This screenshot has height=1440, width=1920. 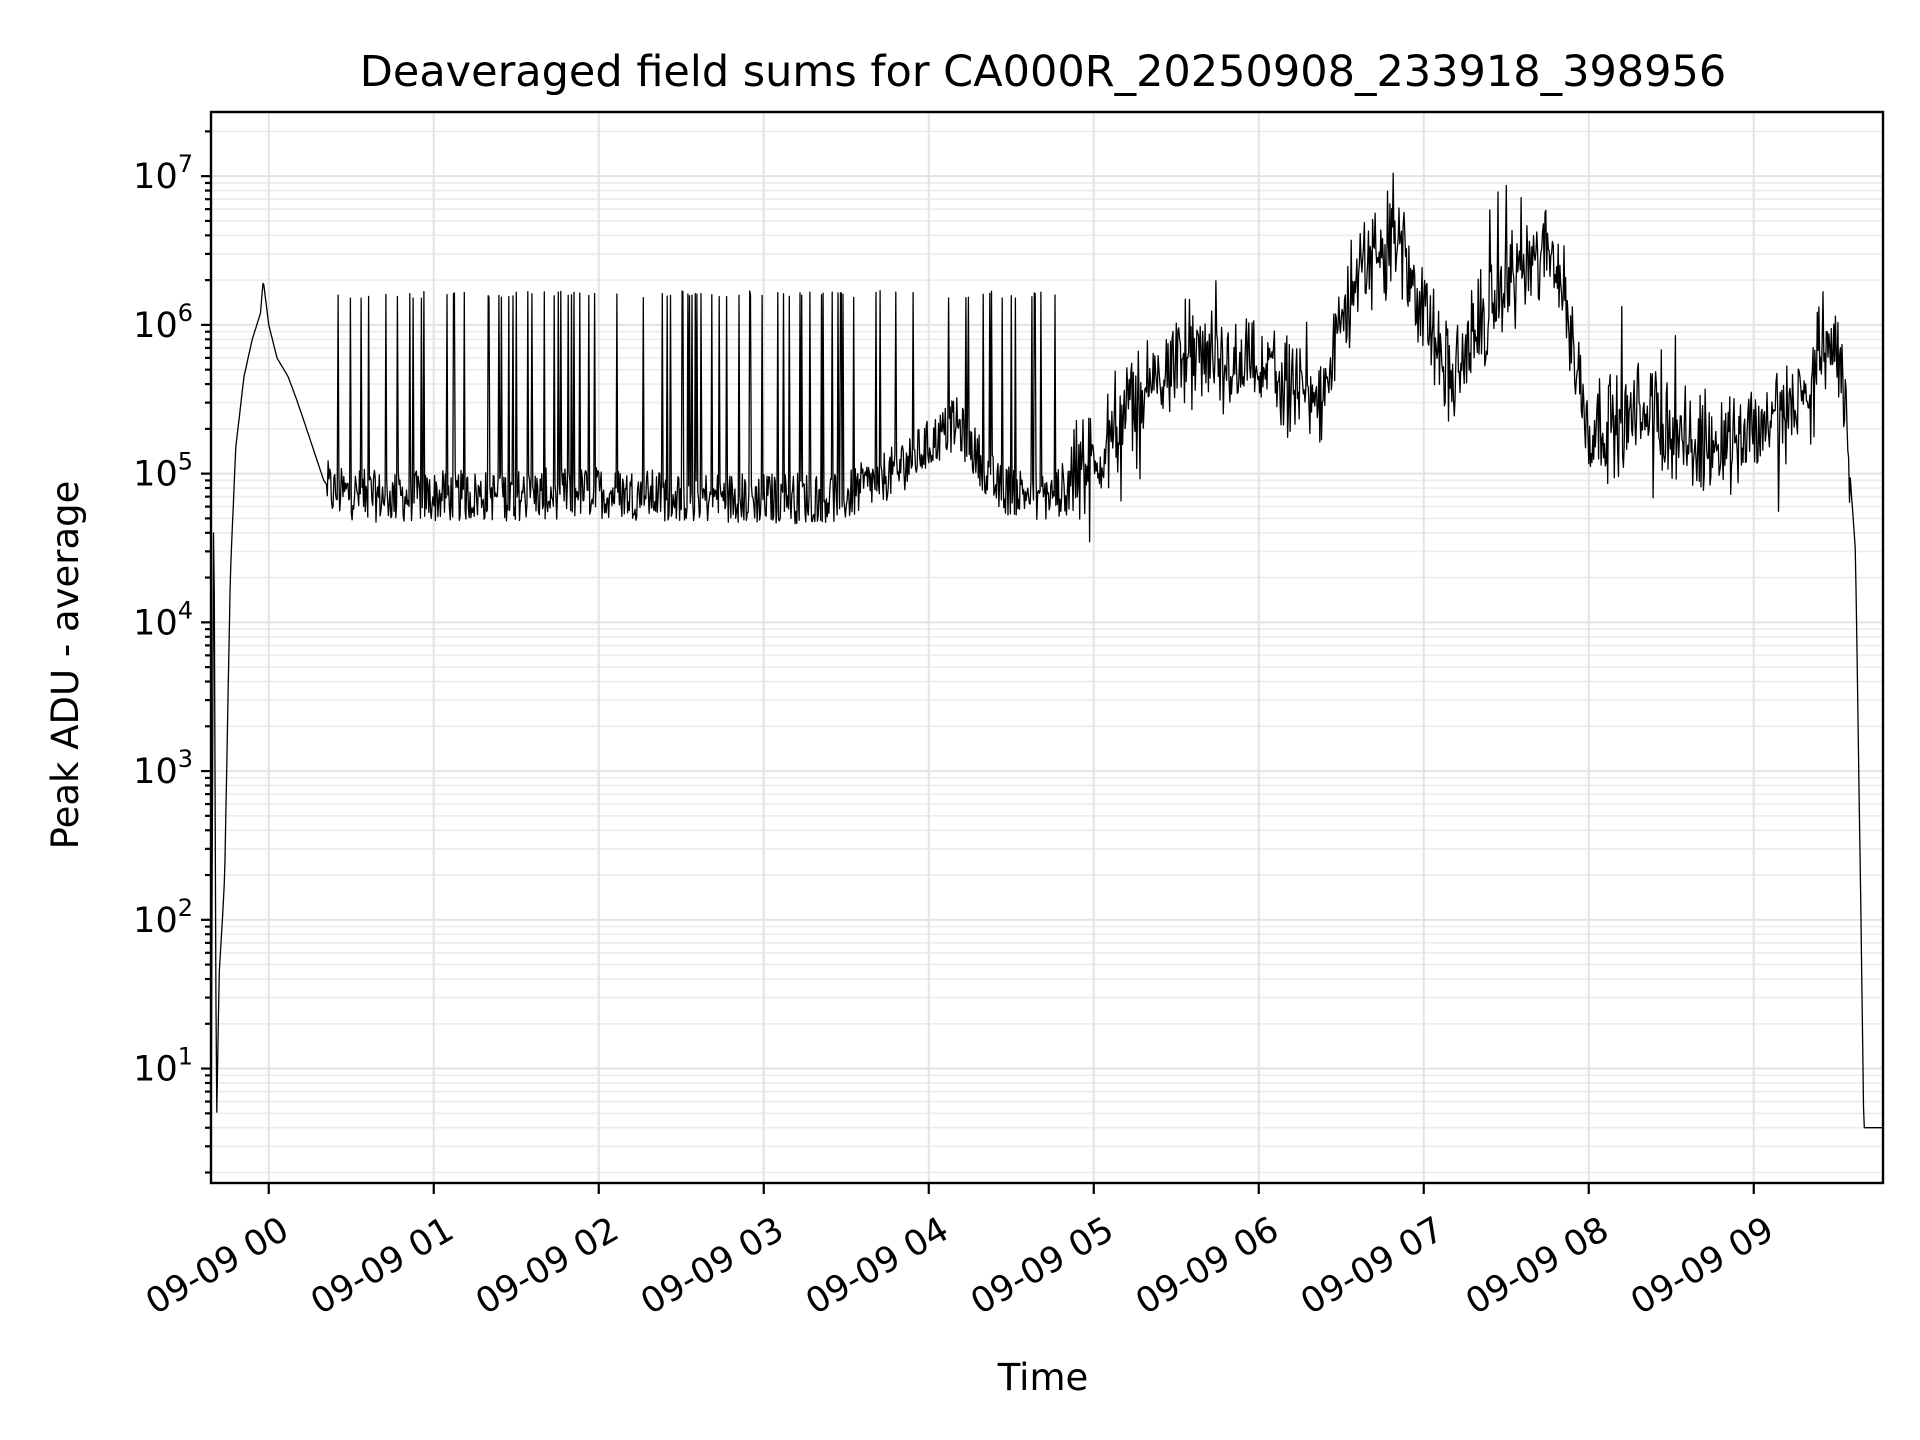 I want to click on y-tick-exponent: 2, so click(x=185, y=908).